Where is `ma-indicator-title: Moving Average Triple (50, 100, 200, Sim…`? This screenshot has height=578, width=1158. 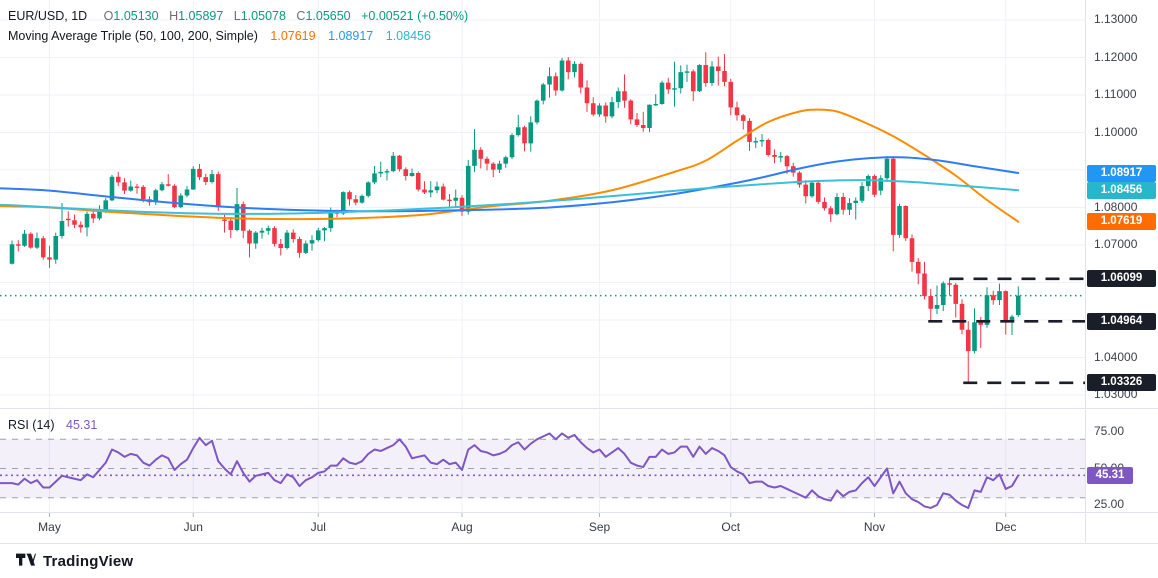
ma-indicator-title: Moving Average Triple (50, 100, 200, Sim… is located at coordinates (133, 36).